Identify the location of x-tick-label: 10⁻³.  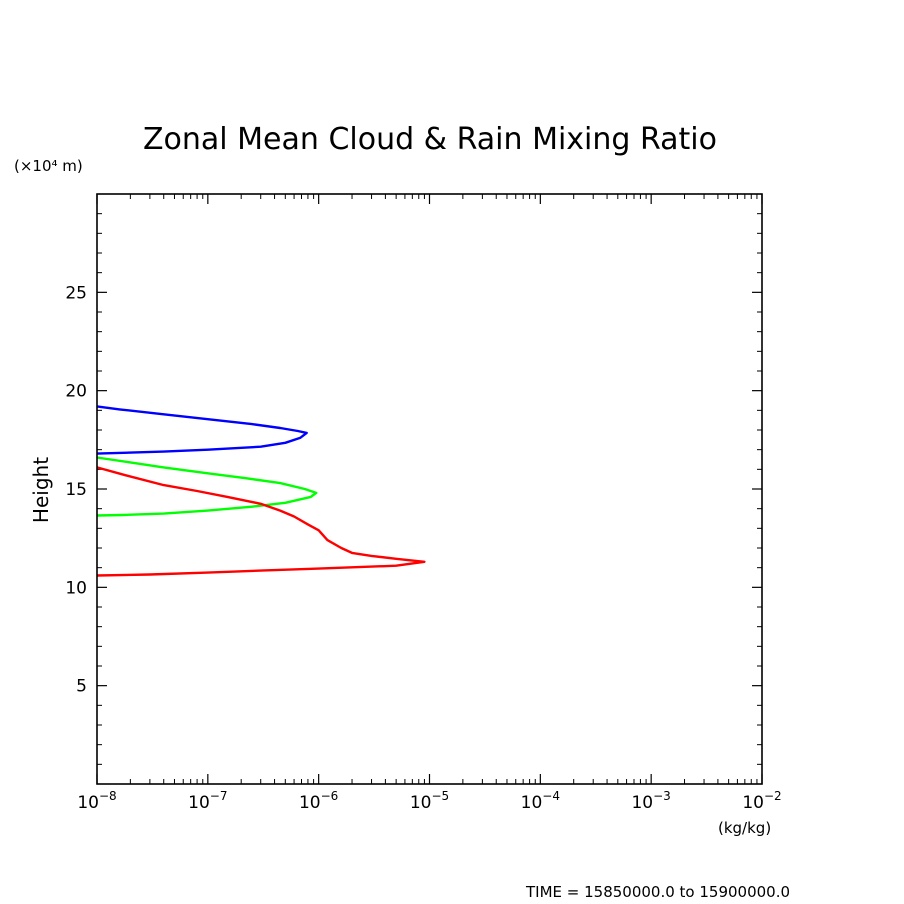
(650, 801).